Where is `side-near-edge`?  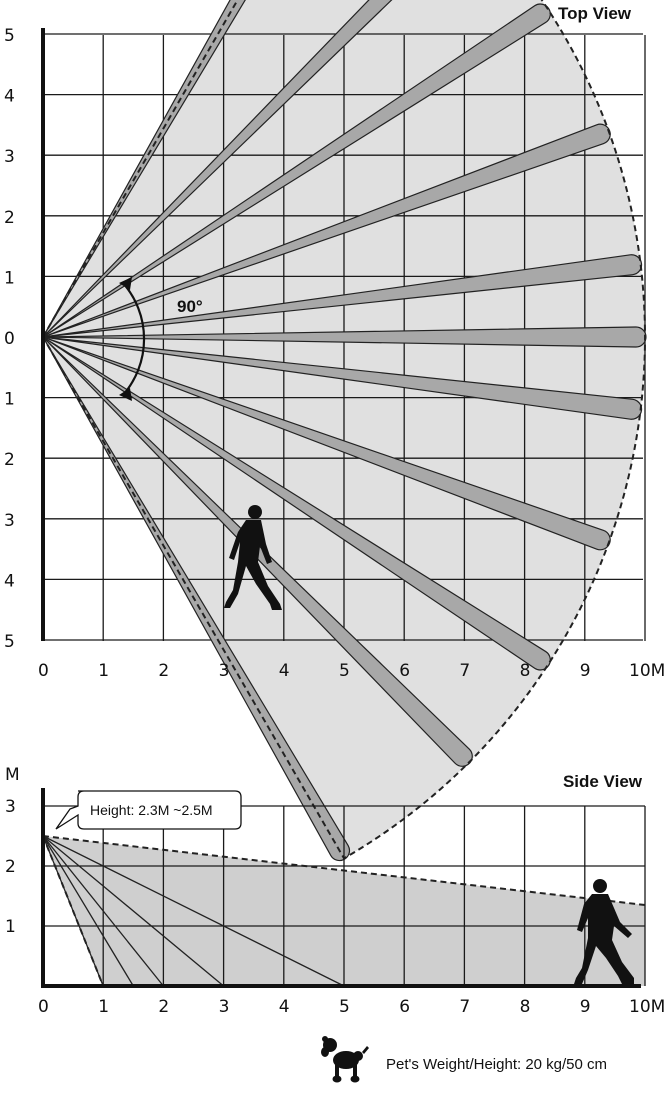
side-near-edge is located at coordinates (73, 911).